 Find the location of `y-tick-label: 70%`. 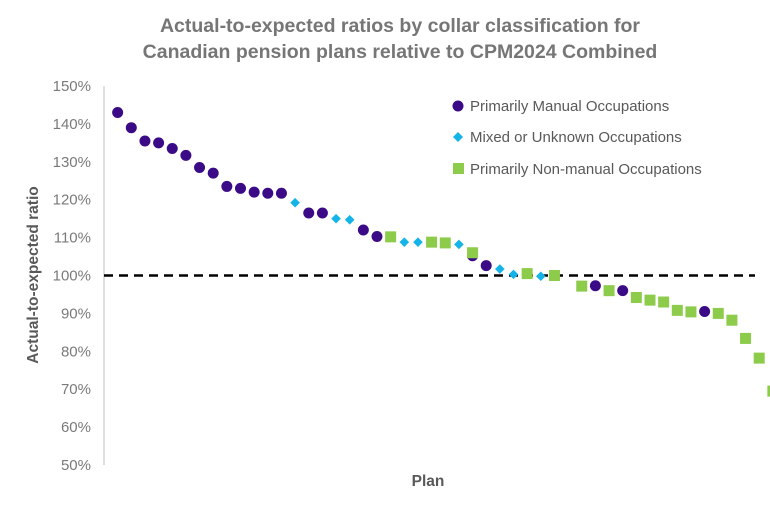

y-tick-label: 70% is located at coordinates (76, 389).